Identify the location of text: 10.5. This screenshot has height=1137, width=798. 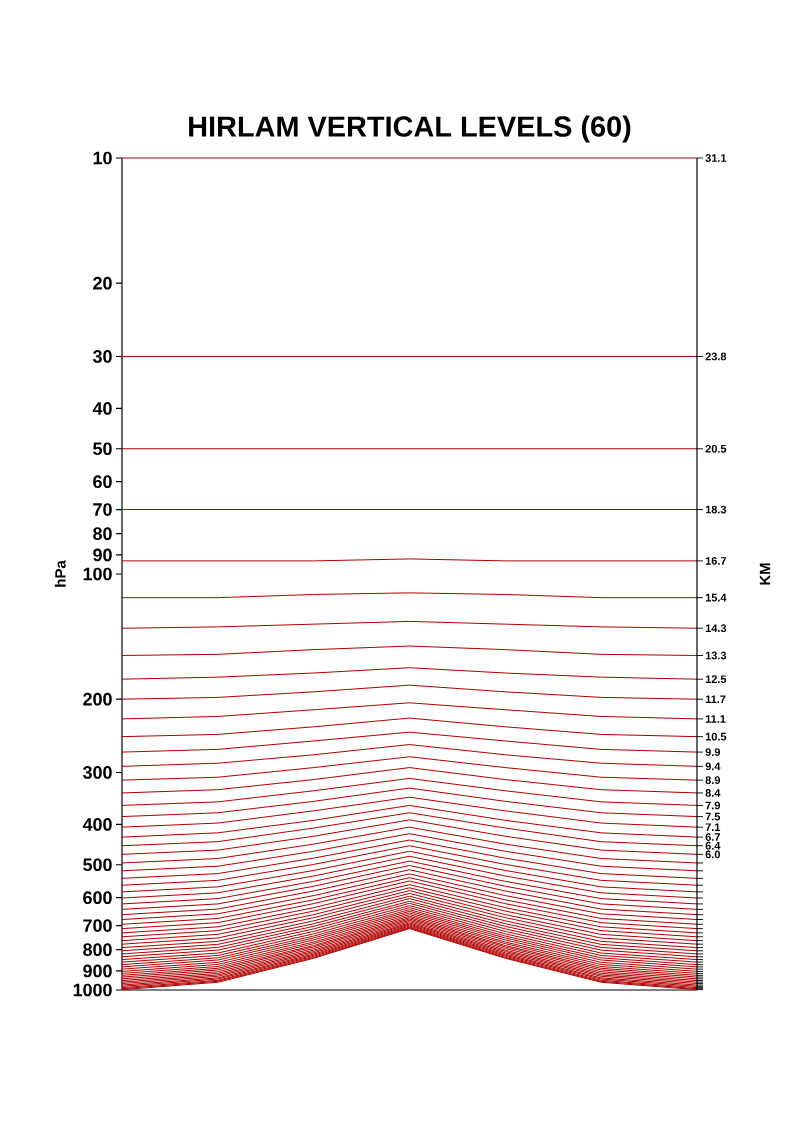
(716, 736).